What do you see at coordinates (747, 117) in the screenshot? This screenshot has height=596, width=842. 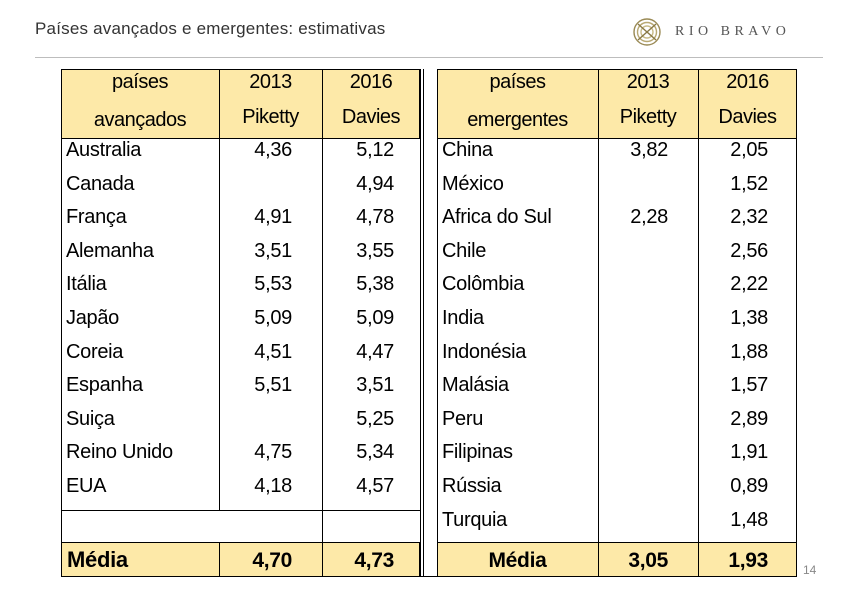 I see `header-davies-right: Davies` at bounding box center [747, 117].